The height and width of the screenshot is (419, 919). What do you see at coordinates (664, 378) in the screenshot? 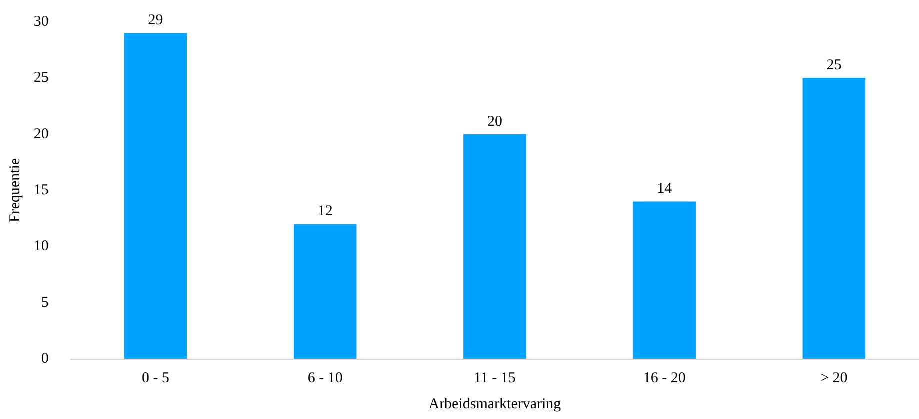
I see `x-tick-label: 16 - 20` at bounding box center [664, 378].